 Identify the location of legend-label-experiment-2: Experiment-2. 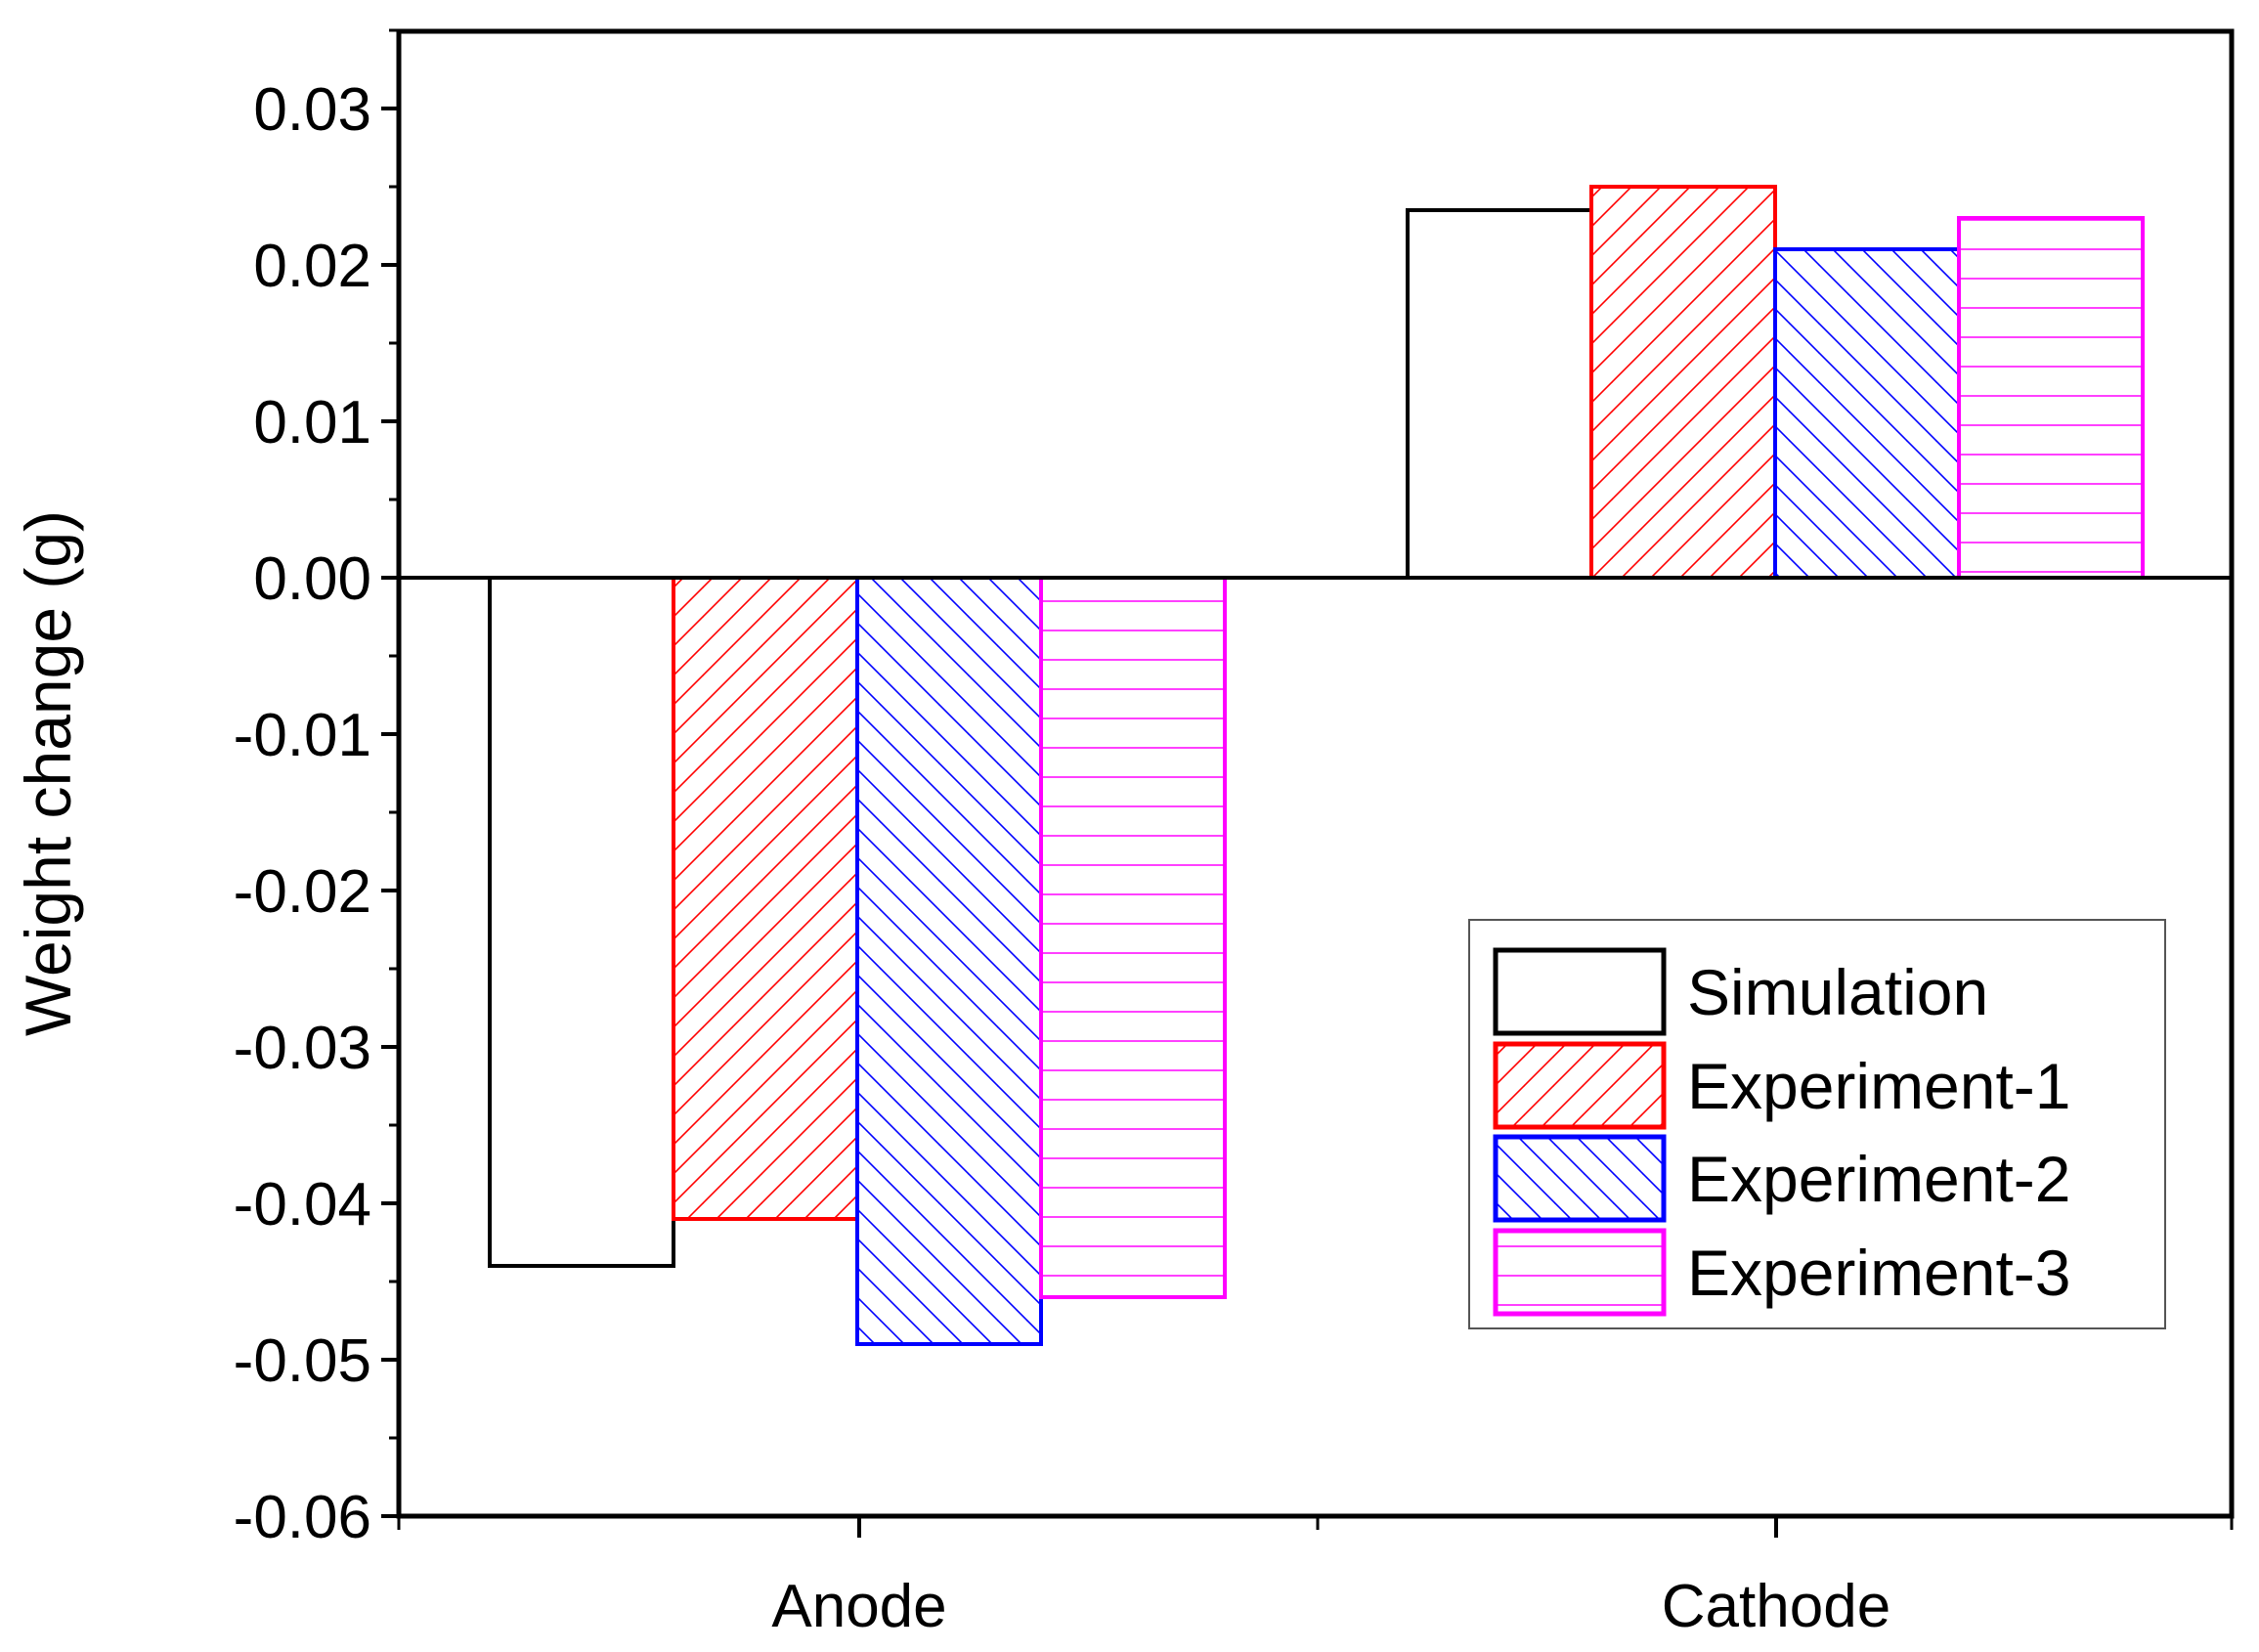
(1879, 1179).